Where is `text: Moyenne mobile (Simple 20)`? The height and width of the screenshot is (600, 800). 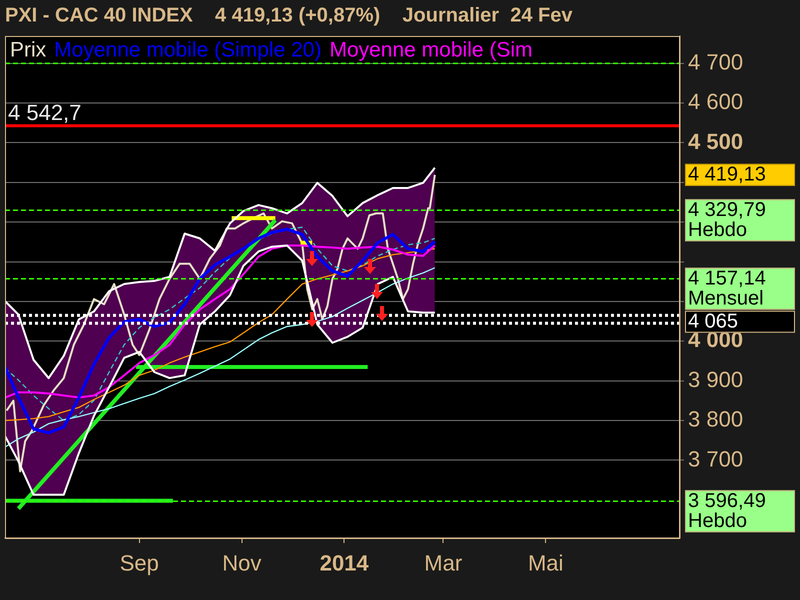
text: Moyenne mobile (Simple 20) is located at coordinates (188, 50).